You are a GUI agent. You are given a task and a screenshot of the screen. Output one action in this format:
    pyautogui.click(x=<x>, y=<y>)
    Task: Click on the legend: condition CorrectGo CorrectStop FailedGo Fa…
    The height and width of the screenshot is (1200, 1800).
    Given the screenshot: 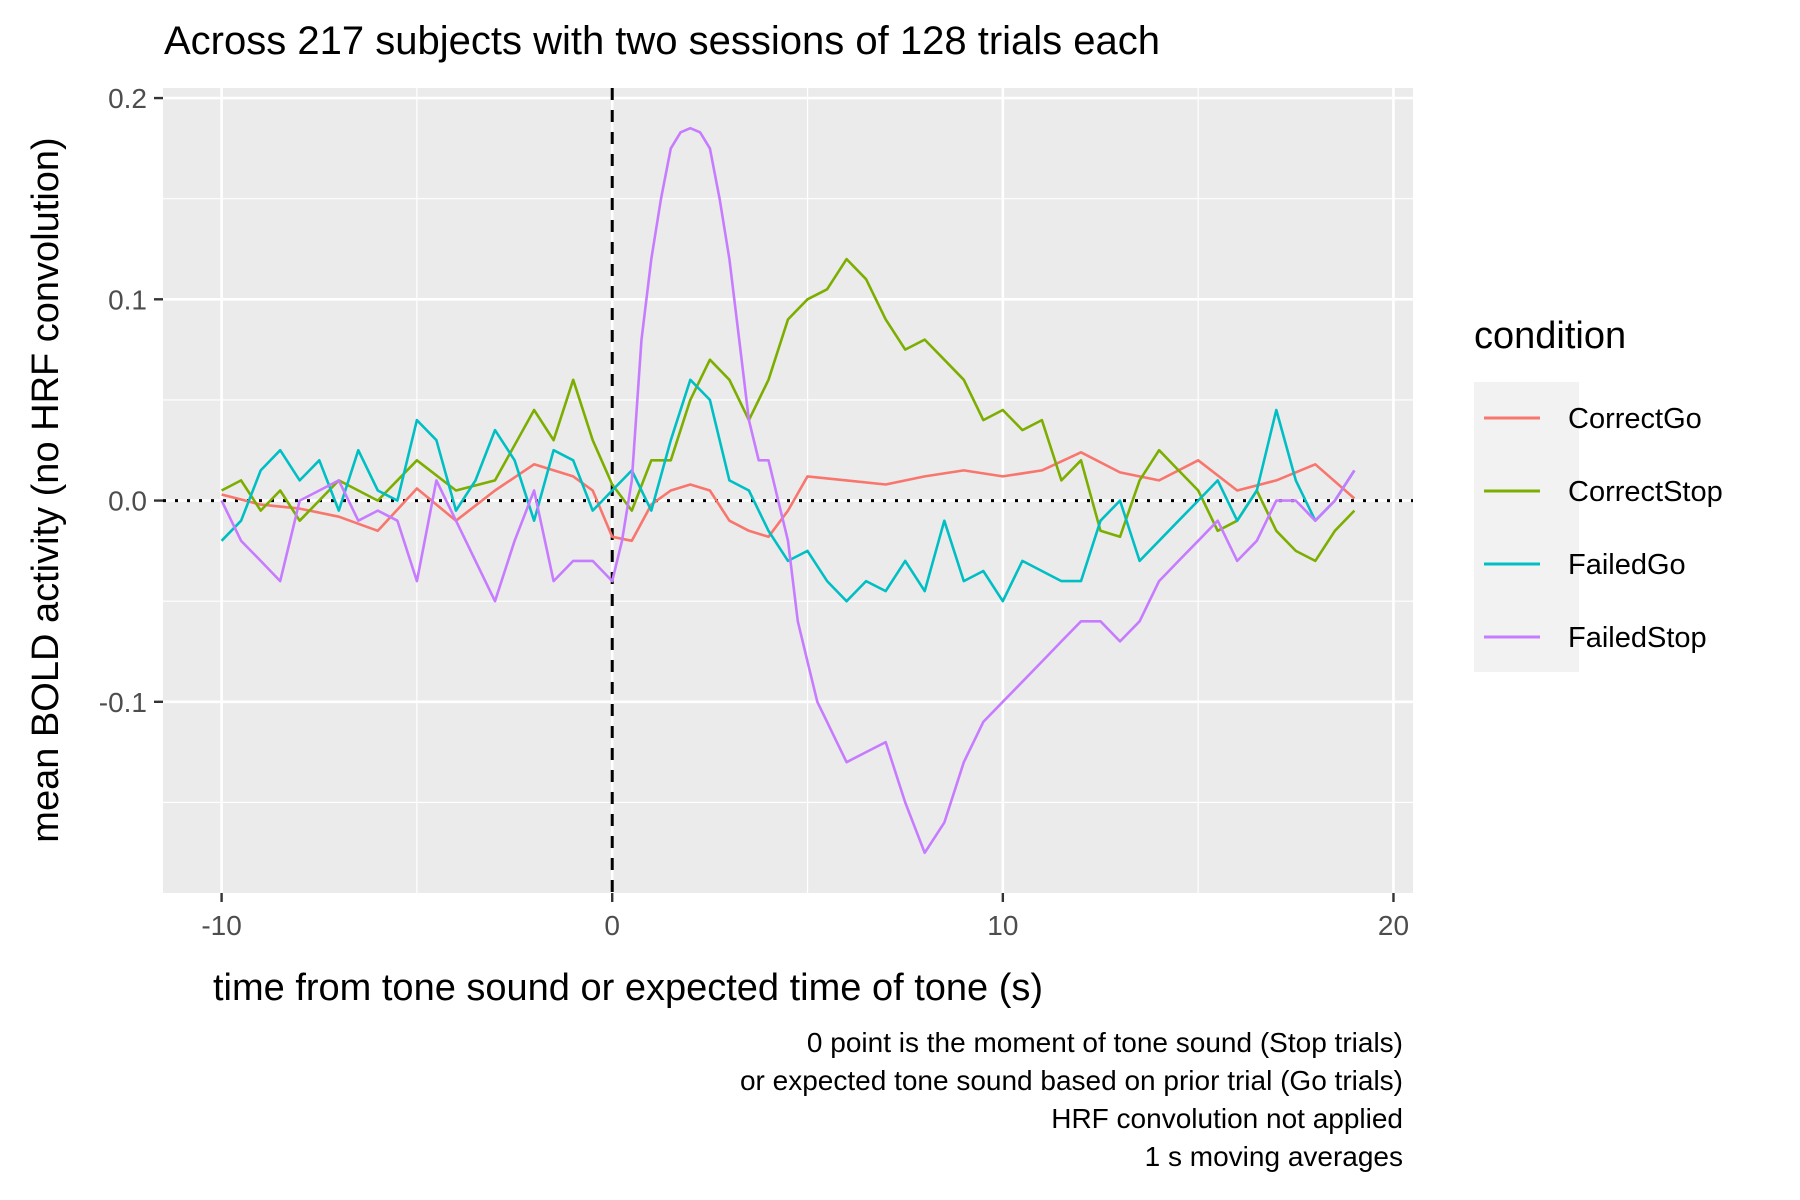 What is the action you would take?
    pyautogui.click(x=1598, y=493)
    